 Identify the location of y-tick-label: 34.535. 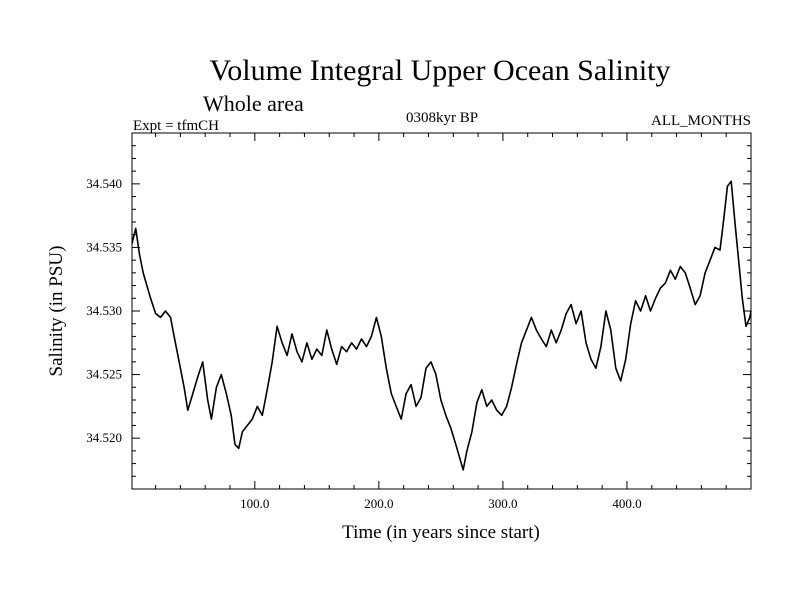
(104, 246).